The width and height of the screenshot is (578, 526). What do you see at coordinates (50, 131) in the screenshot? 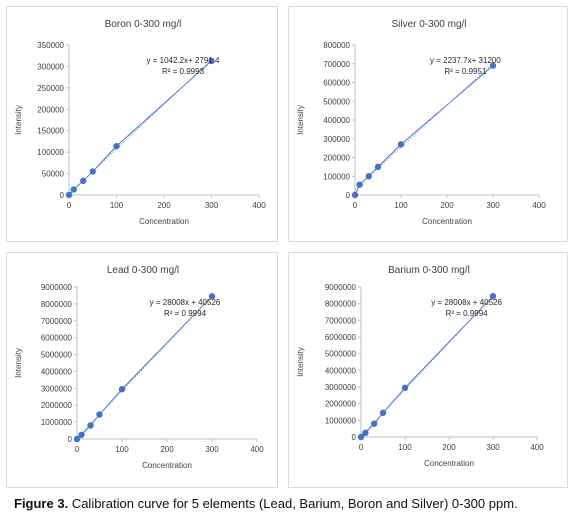
I see `y-tick-label: 150000` at bounding box center [50, 131].